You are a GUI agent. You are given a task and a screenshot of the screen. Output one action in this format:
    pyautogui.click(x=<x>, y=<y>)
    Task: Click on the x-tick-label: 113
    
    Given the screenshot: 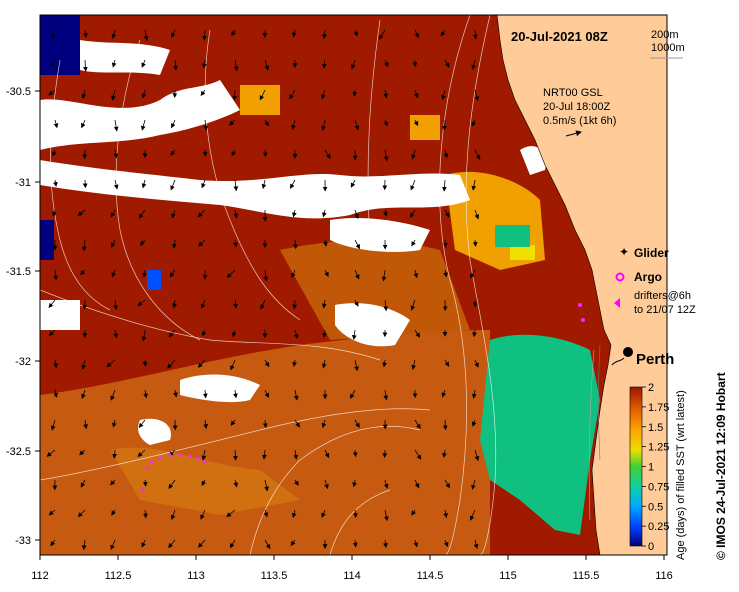 What is the action you would take?
    pyautogui.click(x=196, y=576)
    